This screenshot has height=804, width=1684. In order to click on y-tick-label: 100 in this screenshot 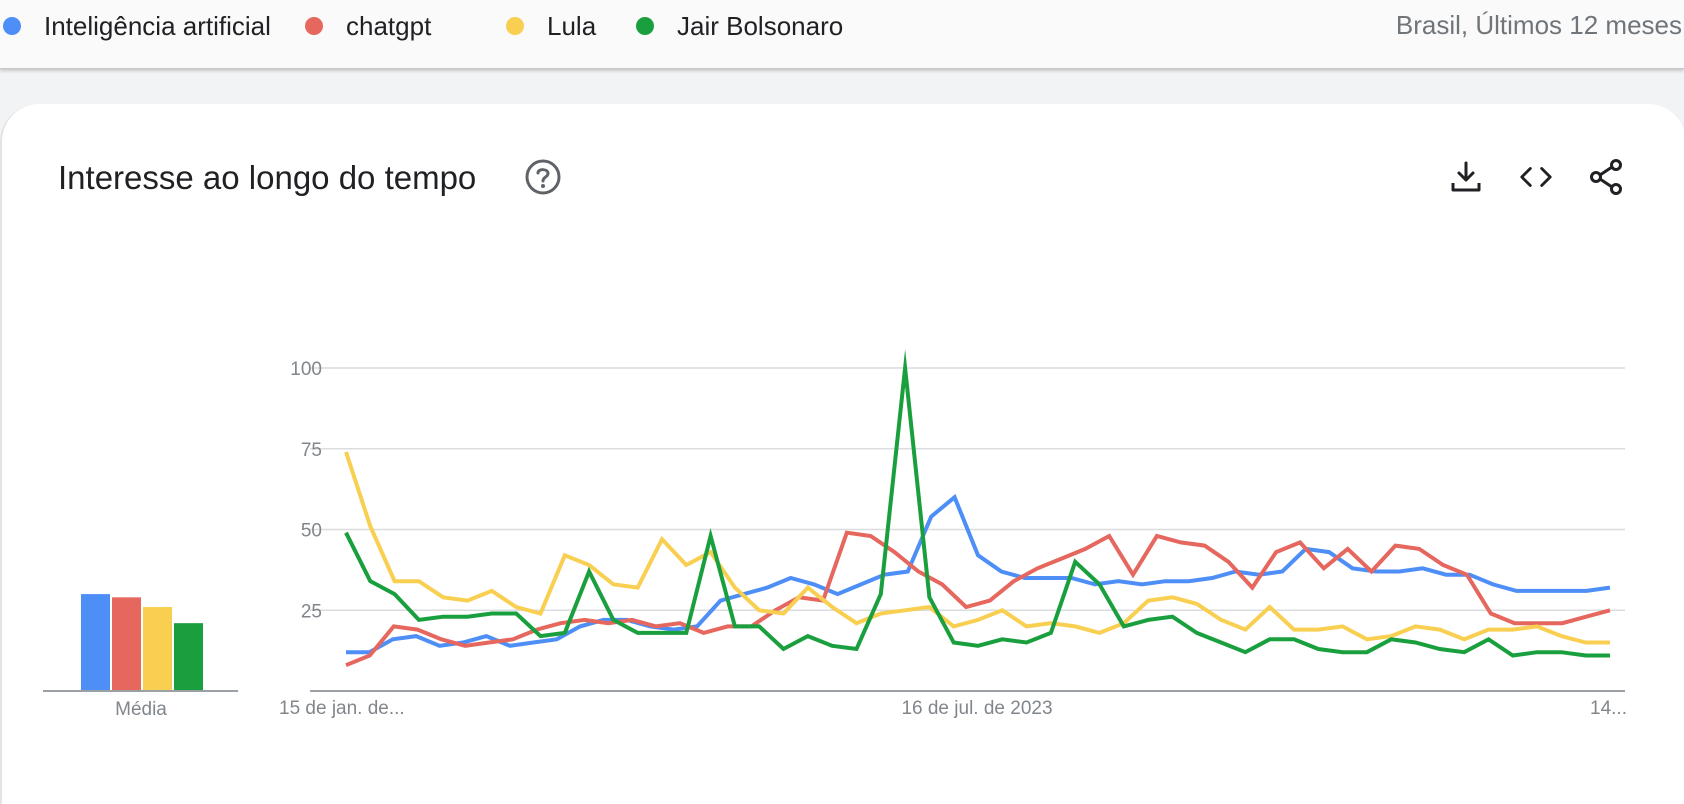, I will do `click(306, 369)`.